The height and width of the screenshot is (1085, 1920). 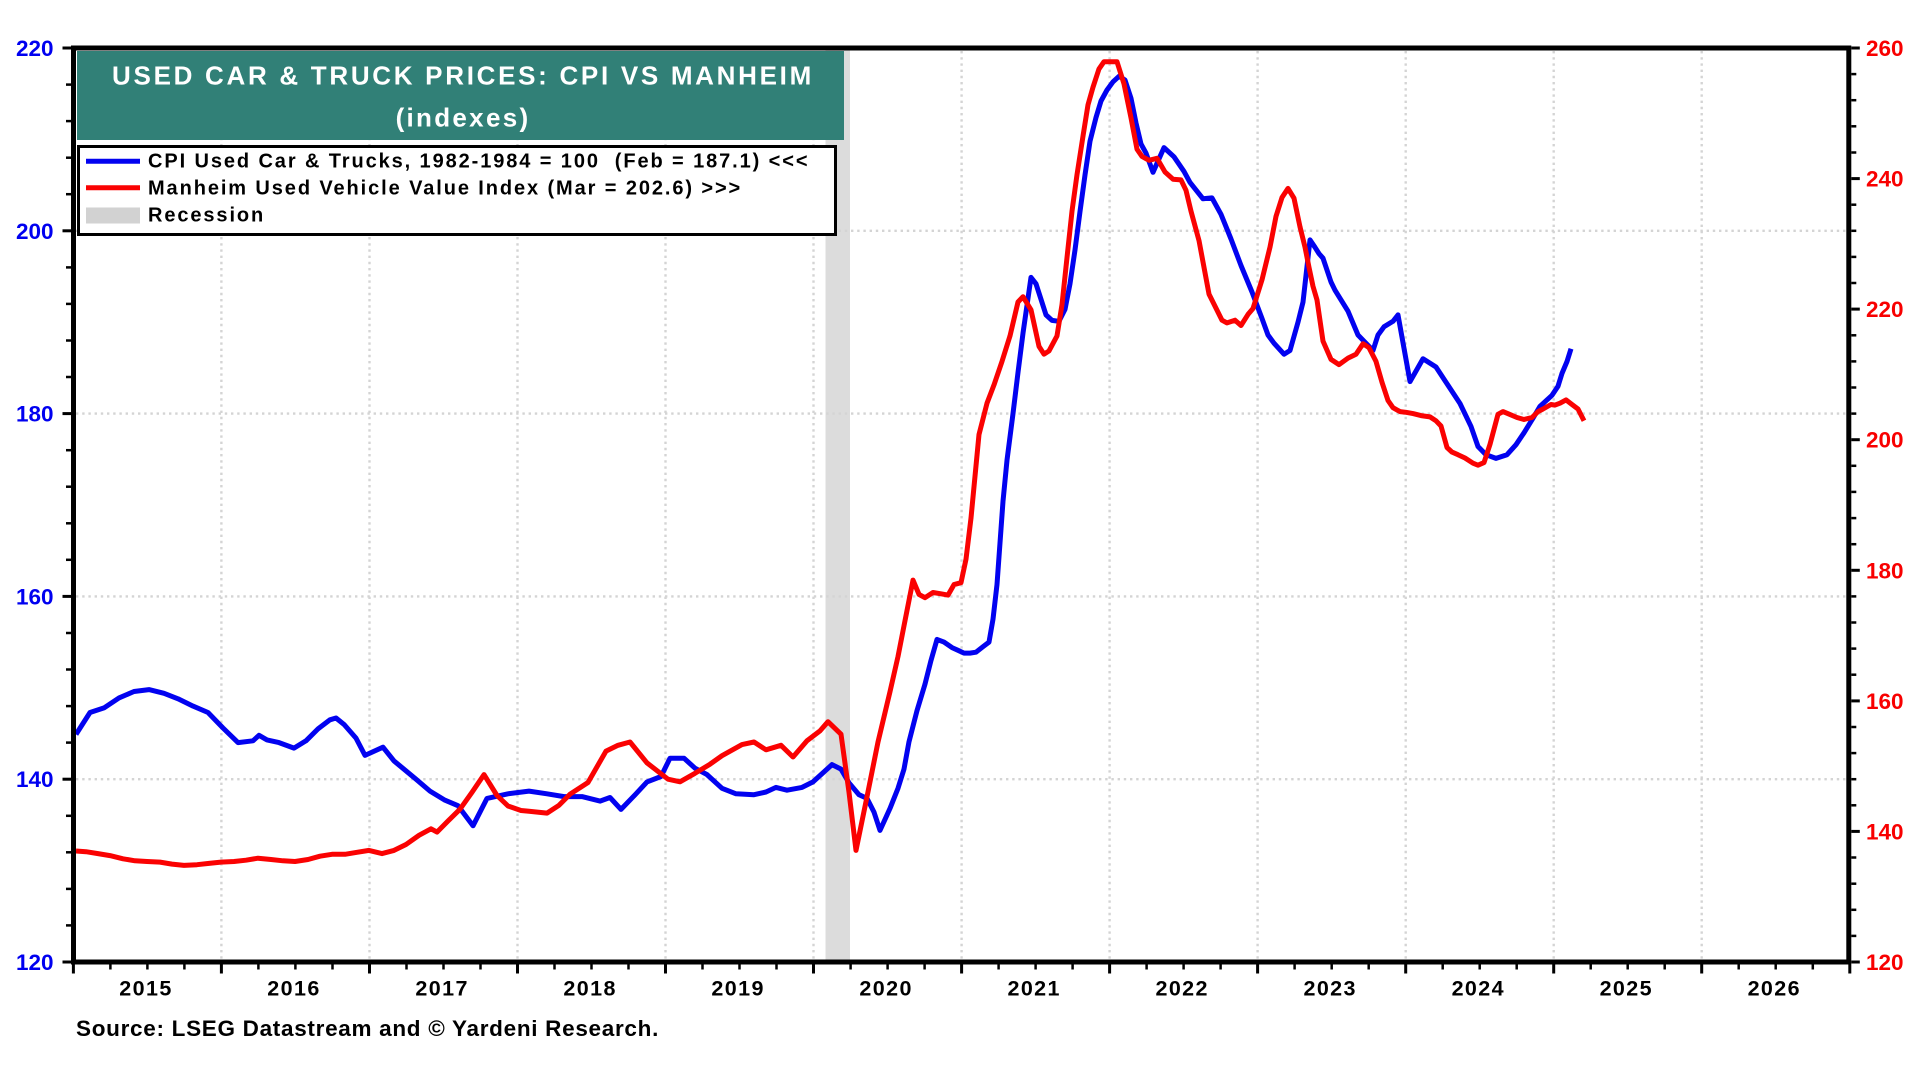 What do you see at coordinates (441, 989) in the screenshot?
I see `svg-text: 2017` at bounding box center [441, 989].